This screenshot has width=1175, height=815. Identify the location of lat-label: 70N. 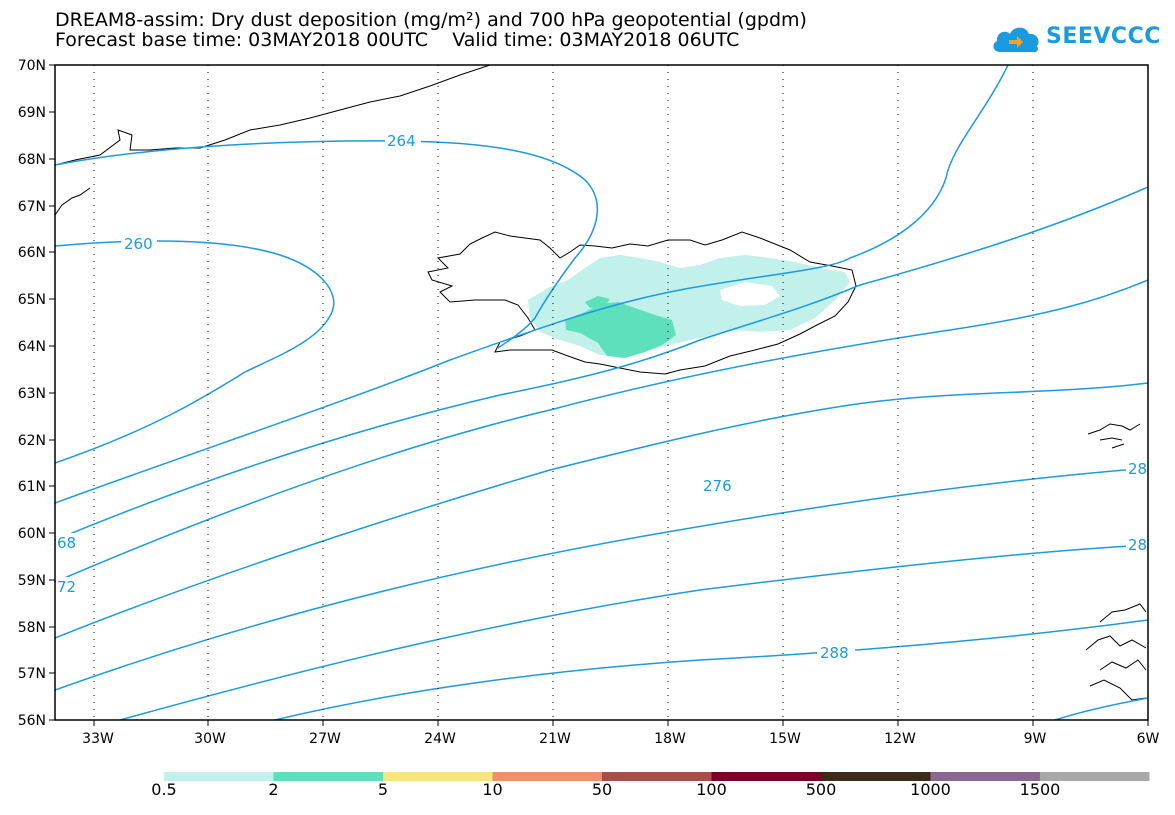
(32, 66).